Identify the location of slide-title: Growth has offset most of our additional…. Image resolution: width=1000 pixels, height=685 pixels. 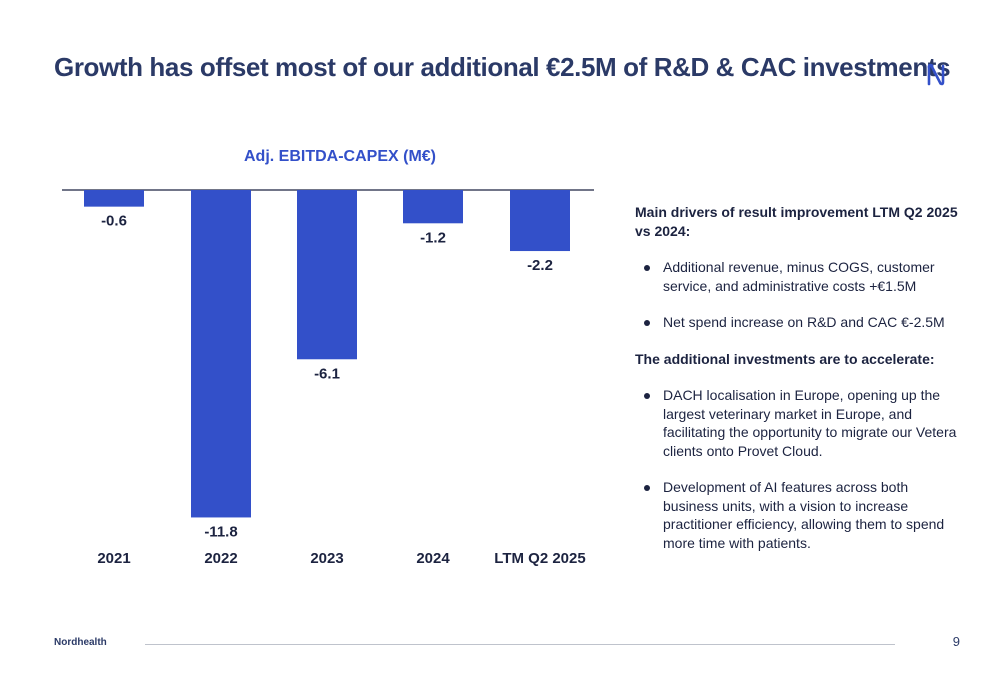
(502, 67).